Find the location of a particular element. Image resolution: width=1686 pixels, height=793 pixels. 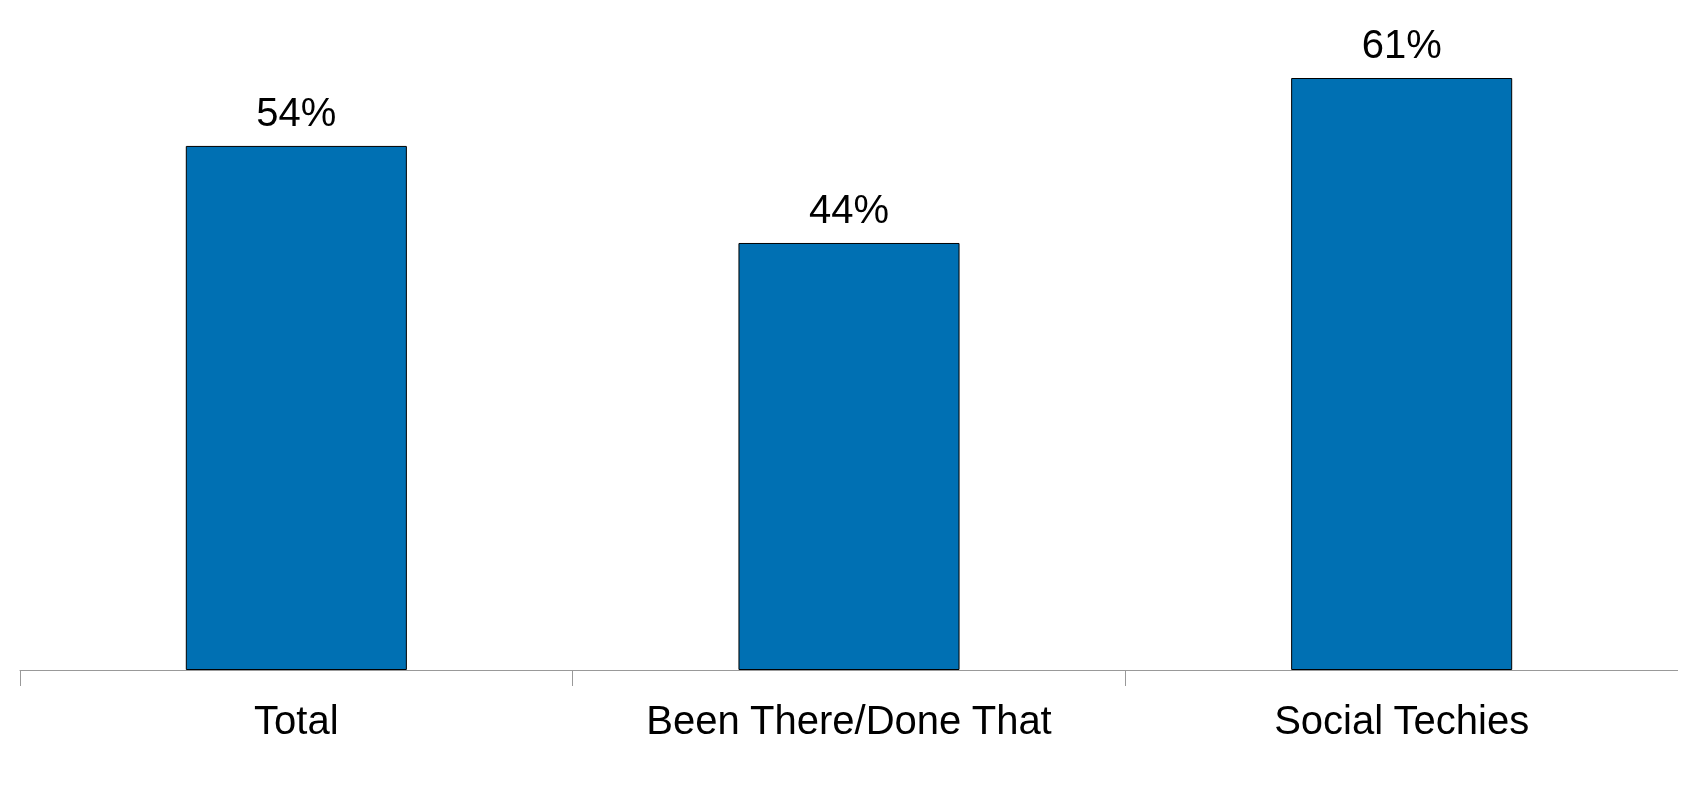

x-tick-label: Social Techies is located at coordinates (1402, 720).